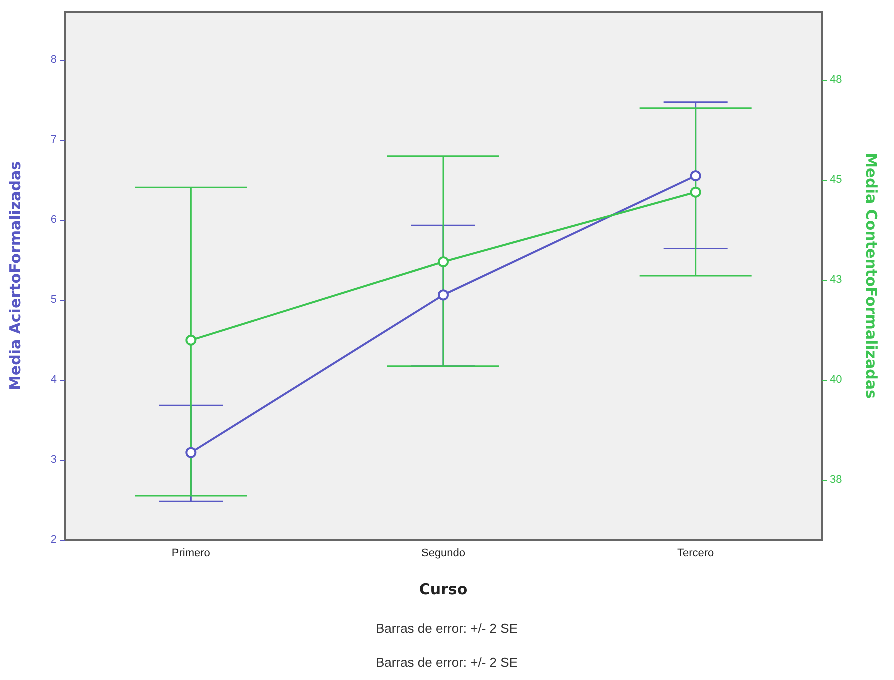 The image size is (894, 680). What do you see at coordinates (836, 180) in the screenshot?
I see `y2-tick-label: 45` at bounding box center [836, 180].